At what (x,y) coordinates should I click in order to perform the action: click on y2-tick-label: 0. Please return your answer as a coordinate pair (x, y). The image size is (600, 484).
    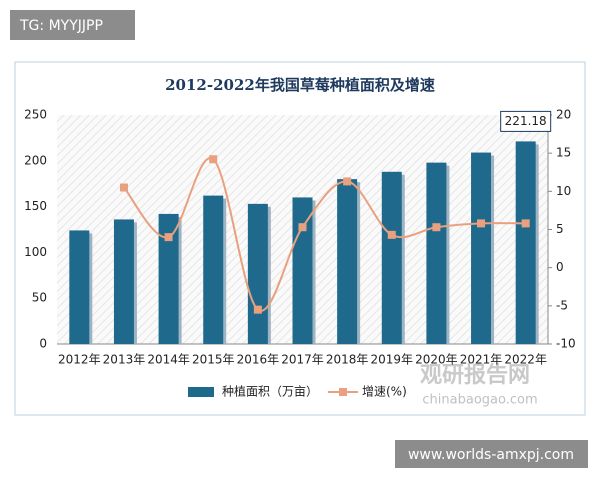
    Looking at the image, I should click on (560, 267).